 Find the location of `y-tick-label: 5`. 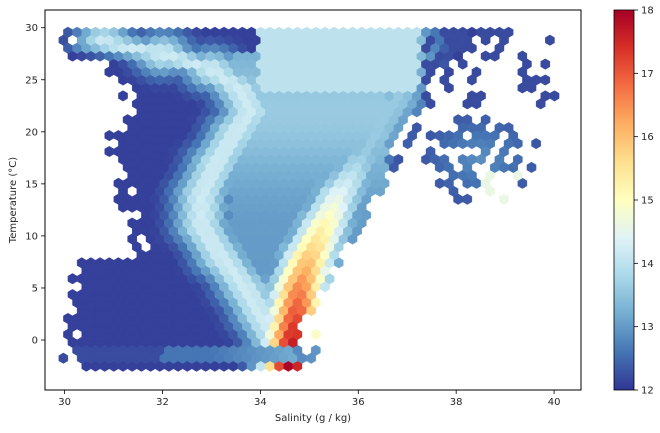

y-tick-label: 5 is located at coordinates (35, 288).